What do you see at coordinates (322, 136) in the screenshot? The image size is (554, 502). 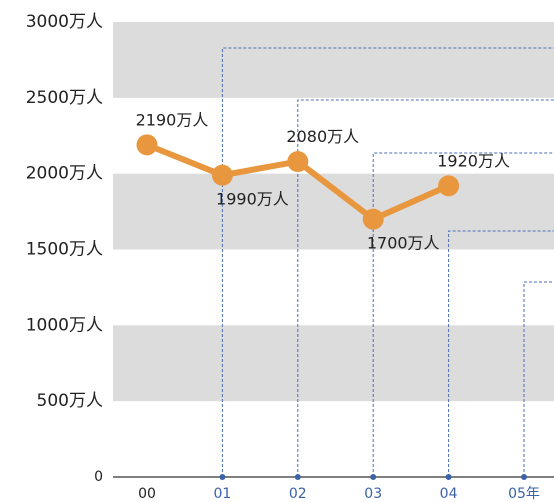 I see `data-label: 2080万人` at bounding box center [322, 136].